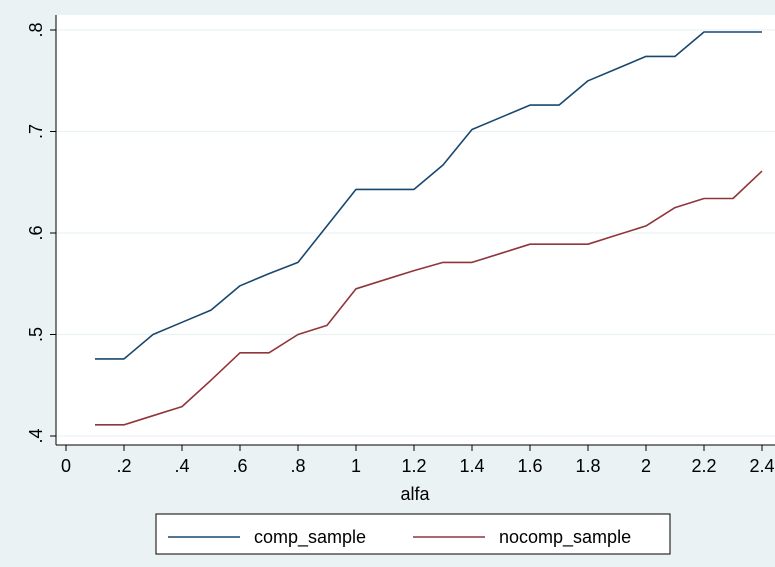 Image resolution: width=775 pixels, height=567 pixels. I want to click on y-tick-label: .5, so click(36, 334).